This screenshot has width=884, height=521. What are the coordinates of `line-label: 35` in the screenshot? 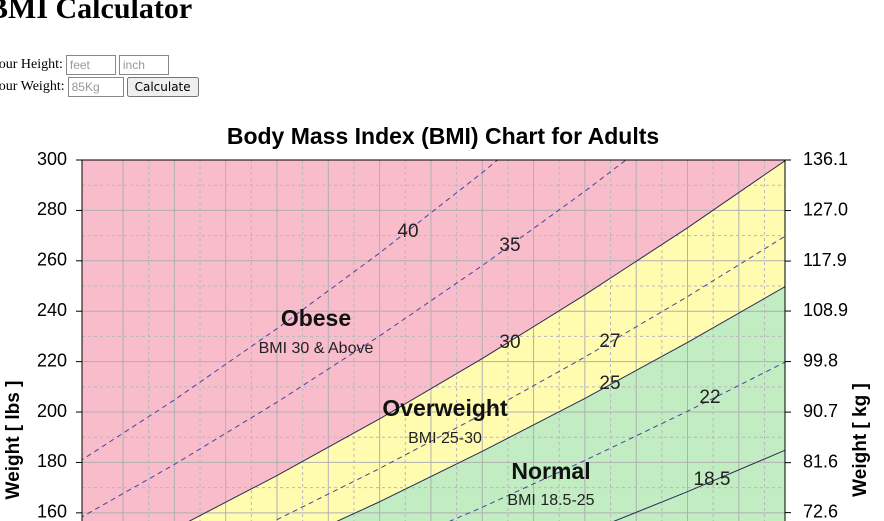 It's located at (509, 245).